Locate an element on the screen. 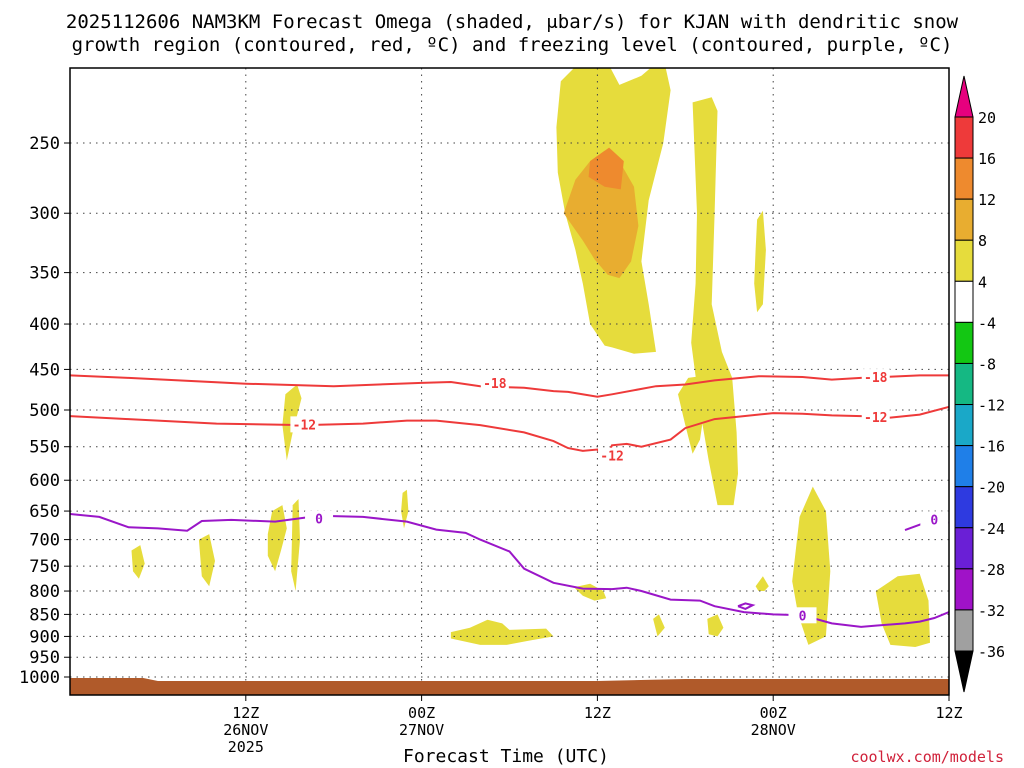 This screenshot has height=768, width=1024. colorbar-cell--4 is located at coordinates (964, 342).